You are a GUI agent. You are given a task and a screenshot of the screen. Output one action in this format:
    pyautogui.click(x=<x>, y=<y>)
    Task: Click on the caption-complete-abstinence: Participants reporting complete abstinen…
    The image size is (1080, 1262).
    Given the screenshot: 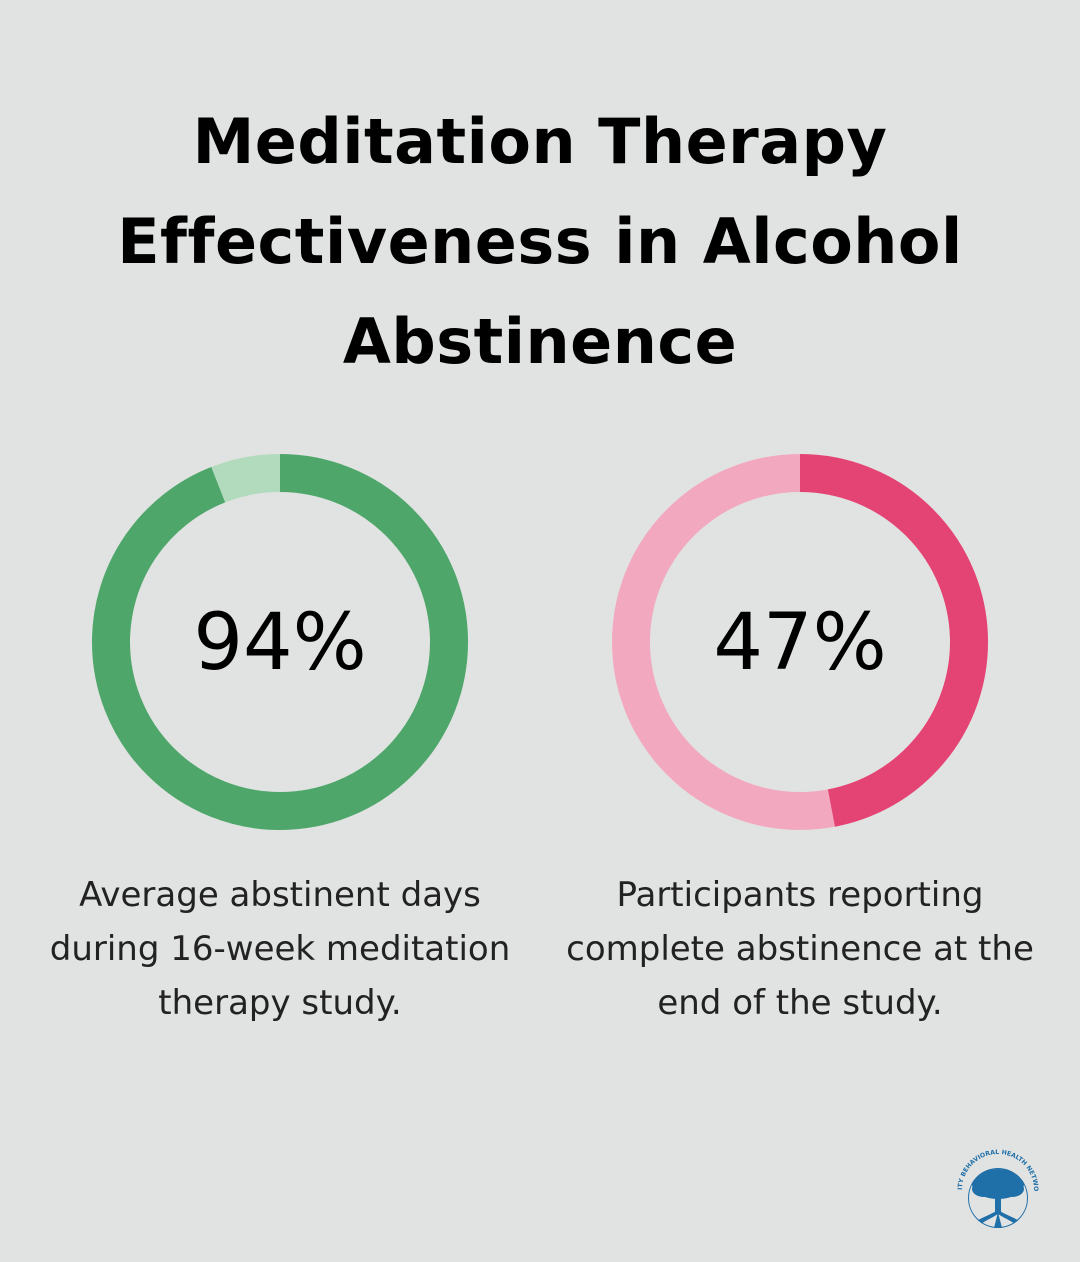 What is the action you would take?
    pyautogui.click(x=800, y=949)
    